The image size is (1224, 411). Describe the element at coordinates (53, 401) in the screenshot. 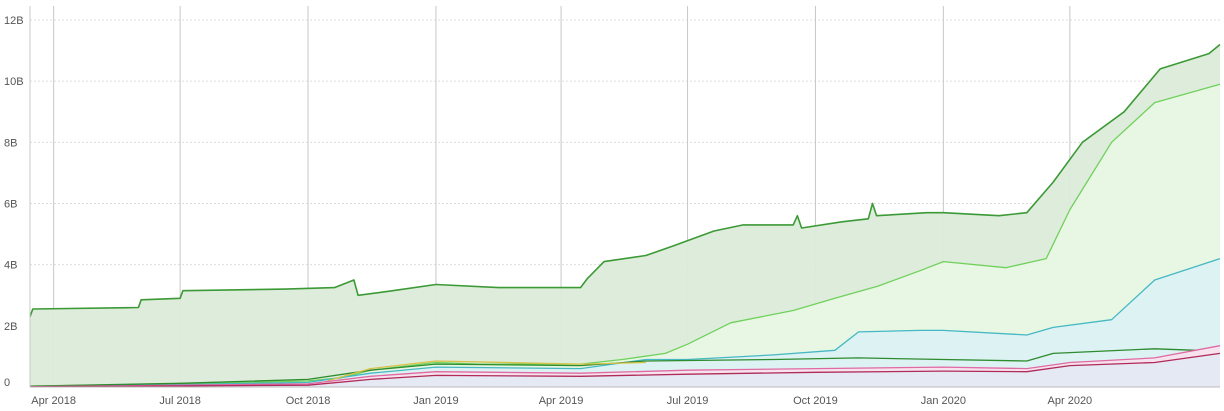

I see `x-tick-label: Apr 2018` at that location.